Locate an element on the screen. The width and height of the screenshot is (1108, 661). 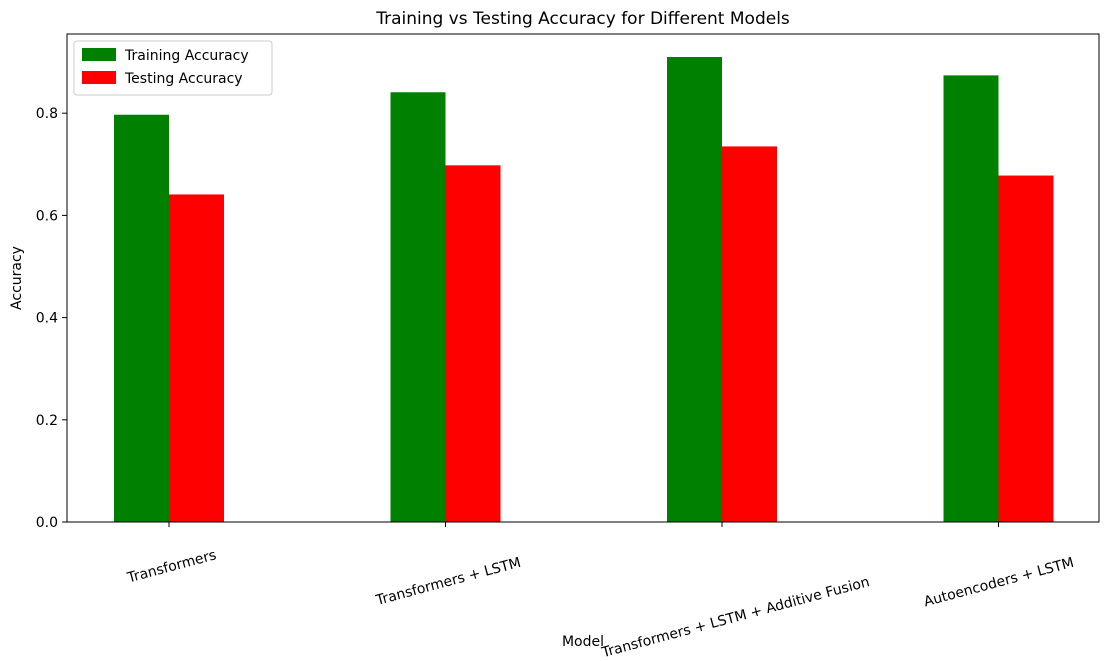
legend: Training Accuracy Testing Accuracy is located at coordinates (173, 68).